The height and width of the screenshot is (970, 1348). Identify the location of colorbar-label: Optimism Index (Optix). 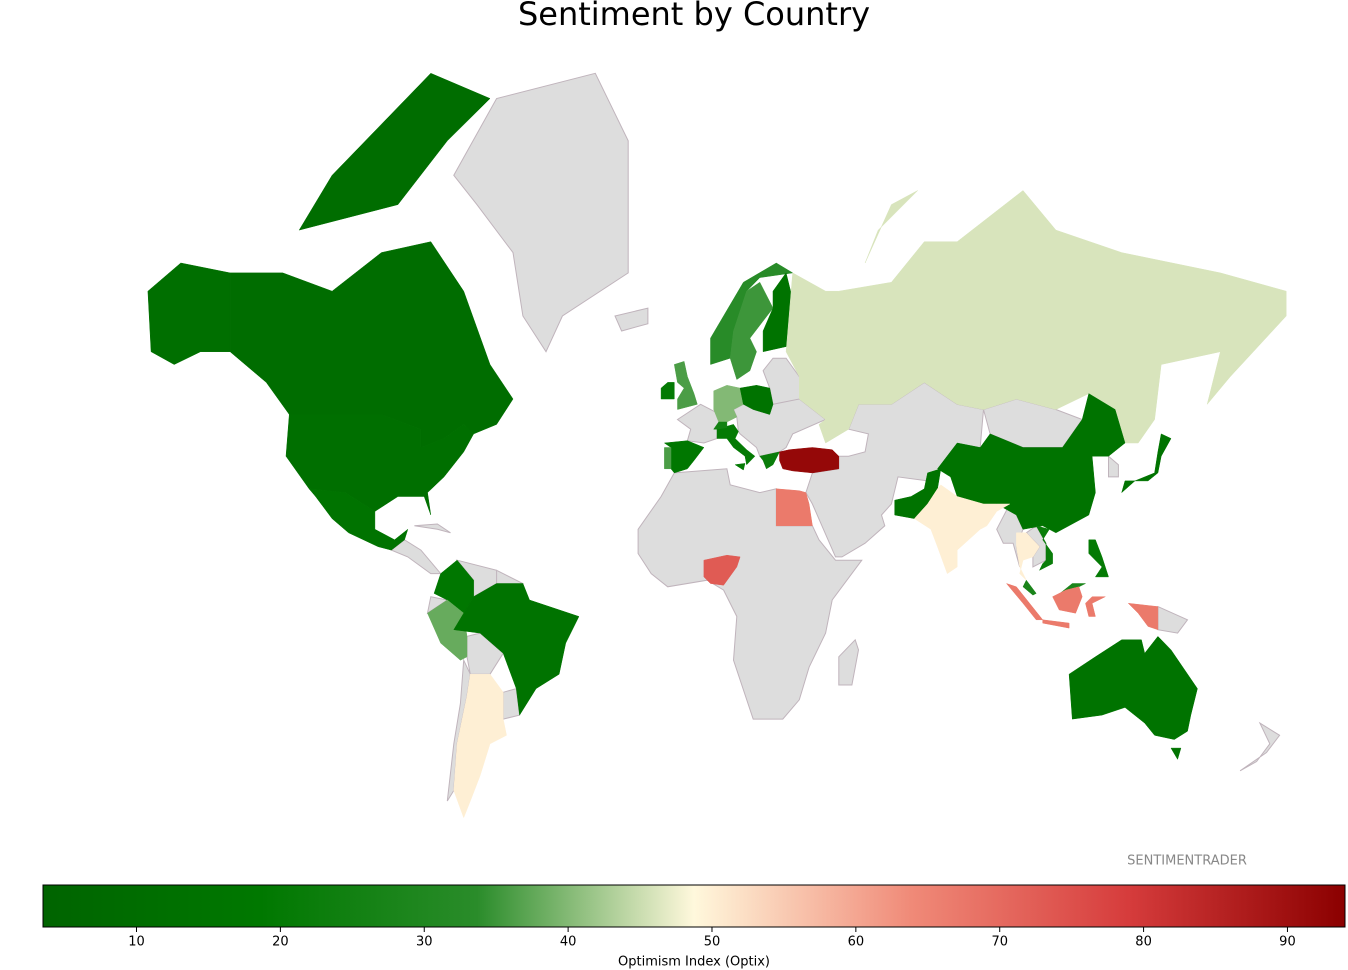
(694, 962).